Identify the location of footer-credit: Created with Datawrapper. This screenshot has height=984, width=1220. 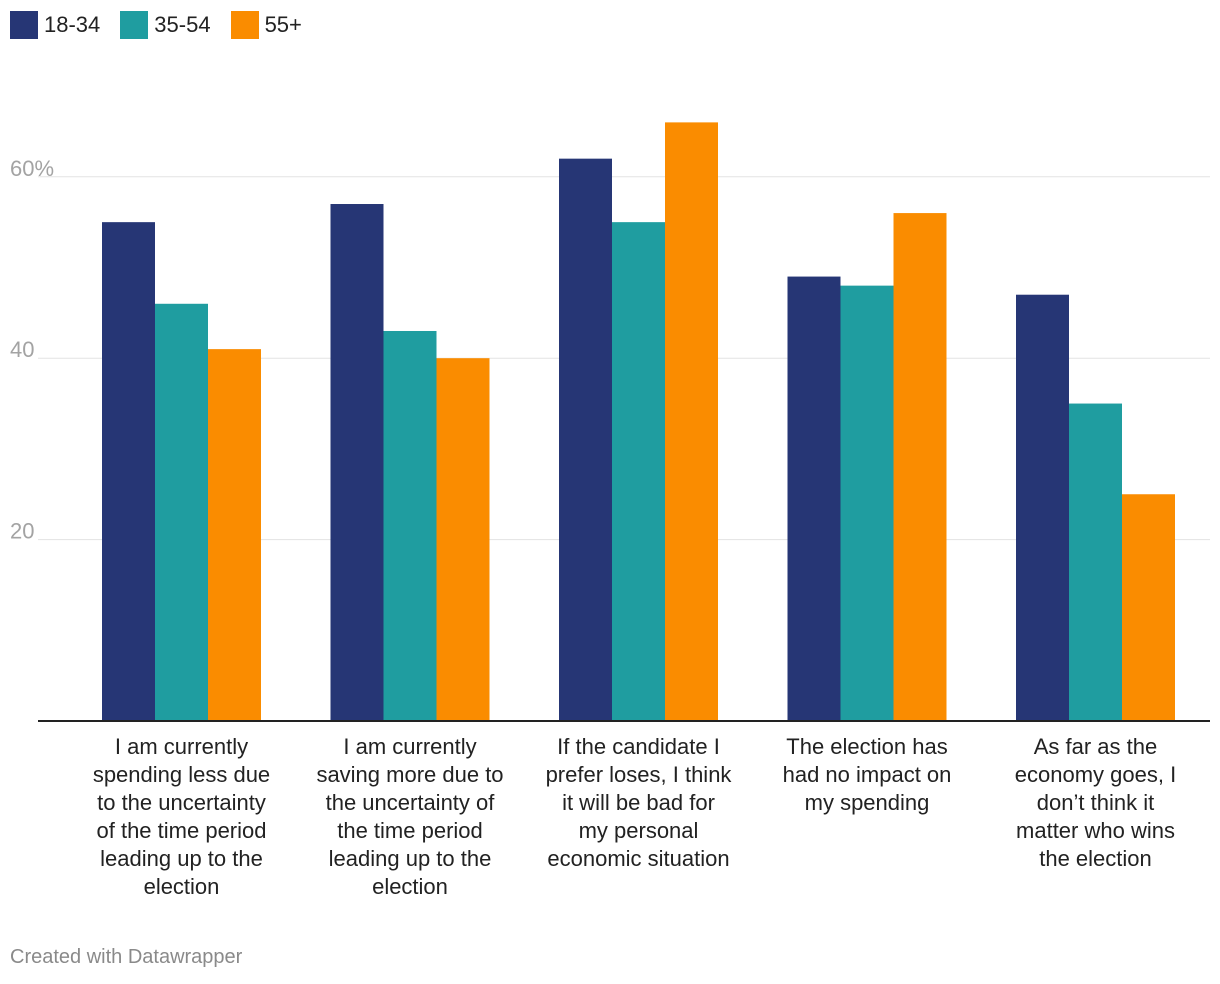
(126, 957).